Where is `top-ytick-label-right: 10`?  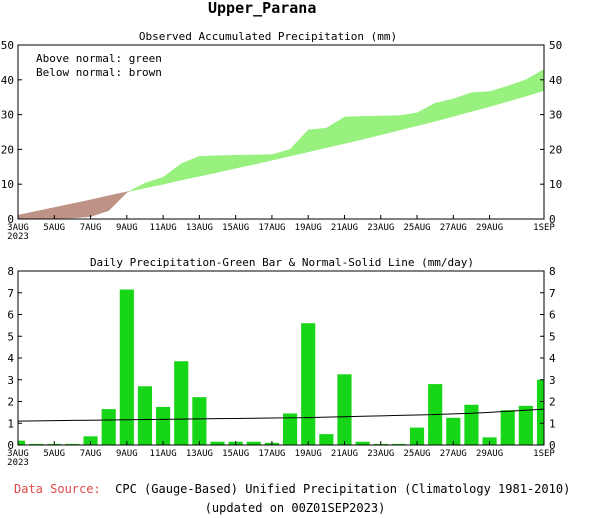
top-ytick-label-right: 10 is located at coordinates (555, 184).